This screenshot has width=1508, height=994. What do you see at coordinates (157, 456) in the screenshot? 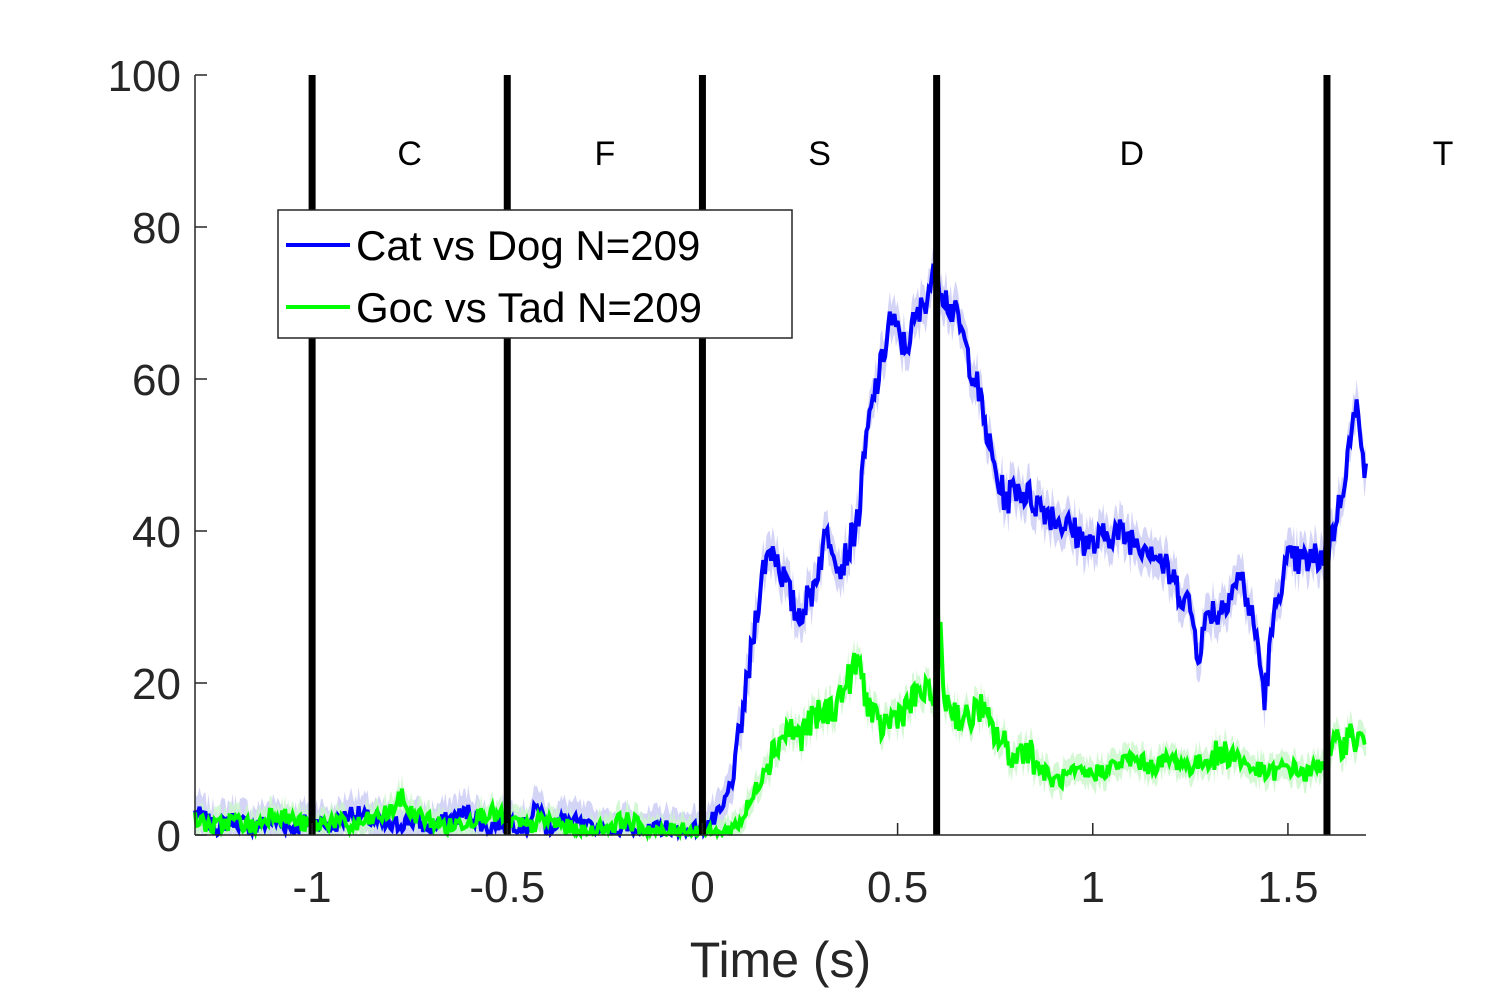
I see `y-axis-ticks: 0 20 40 60 80 100` at bounding box center [157, 456].